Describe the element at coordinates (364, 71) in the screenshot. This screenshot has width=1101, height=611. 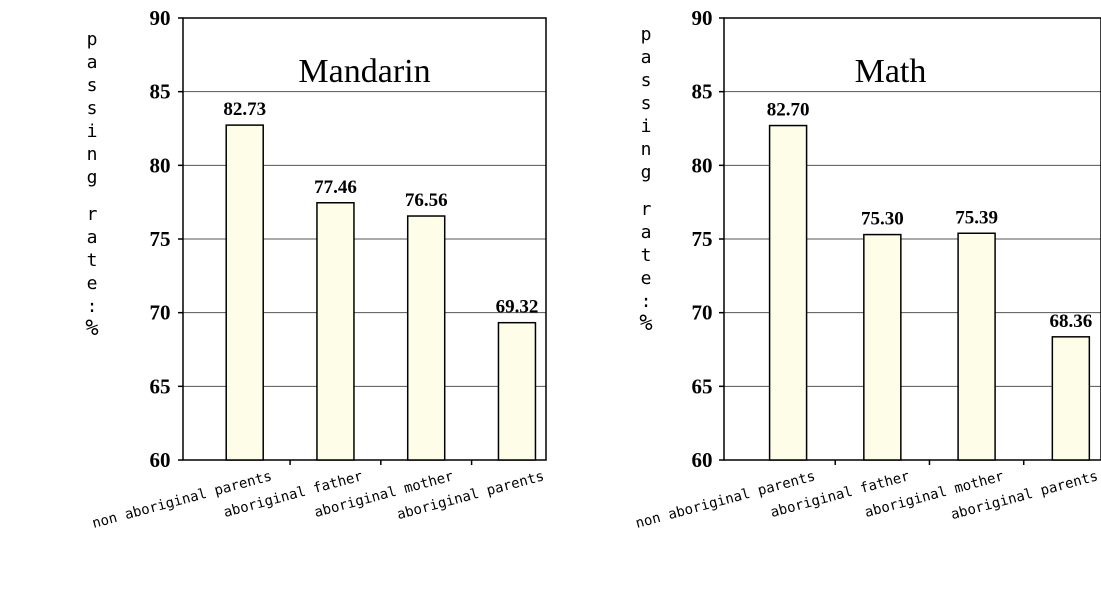
I see `chart-title: Mandarin` at that location.